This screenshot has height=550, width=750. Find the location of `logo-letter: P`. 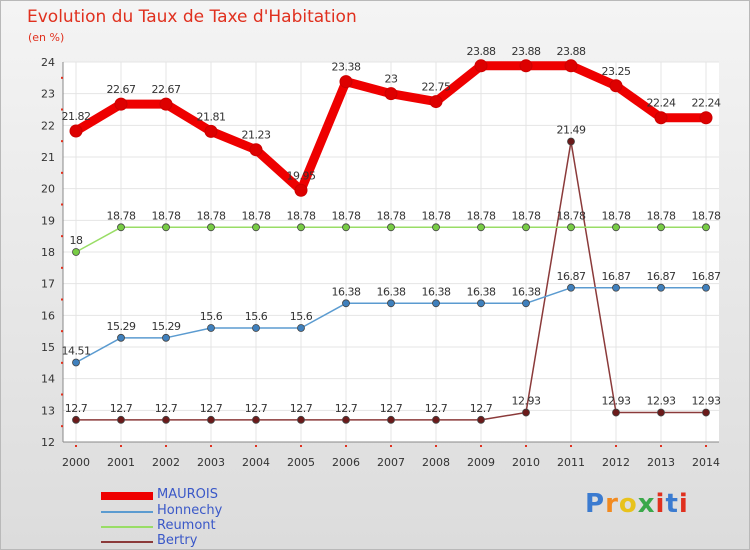

logo-letter: P is located at coordinates (595, 504).